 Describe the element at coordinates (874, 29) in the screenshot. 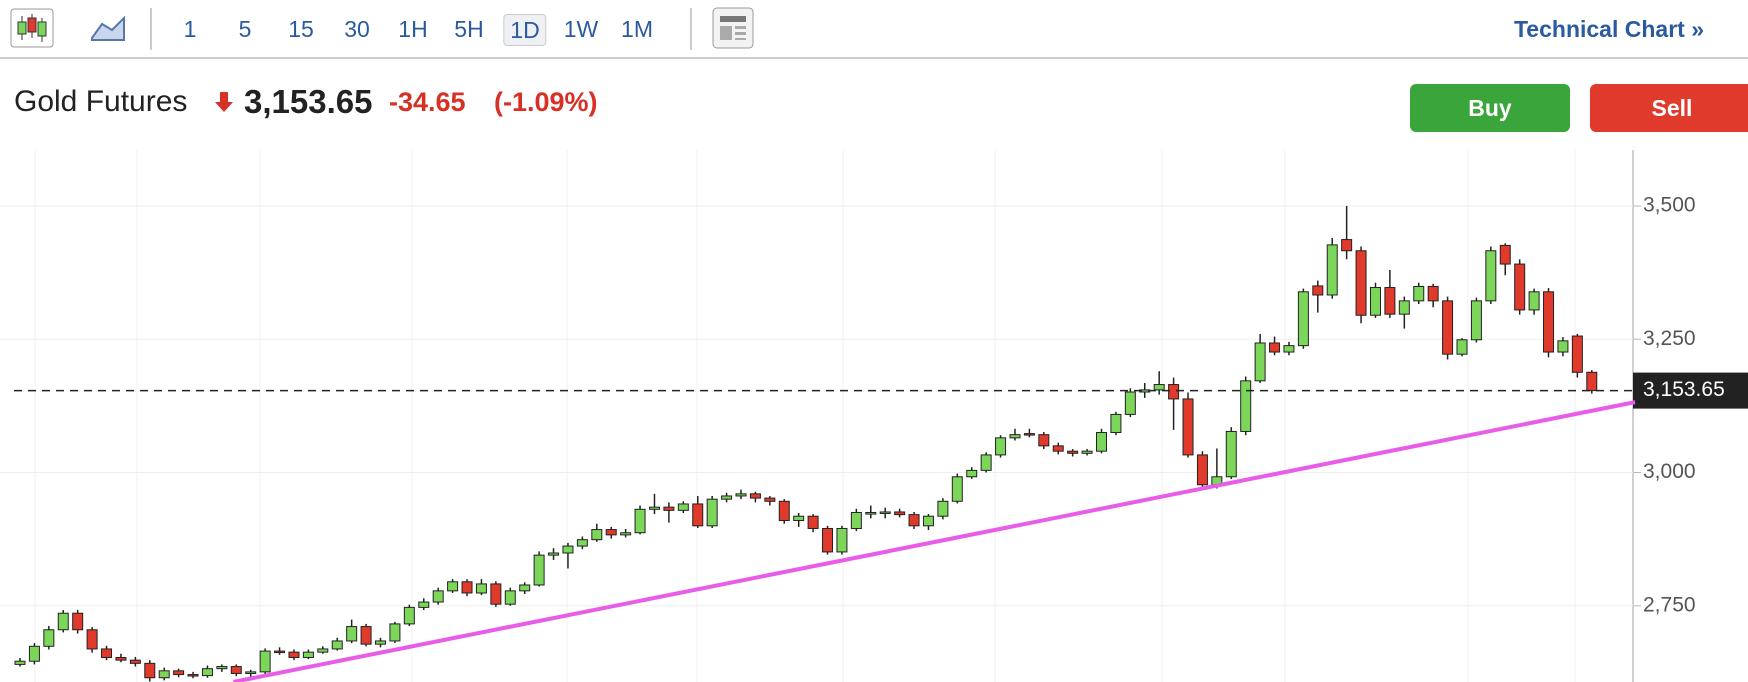

I see `toolbar: 1 5 15 30 1H 5H 1D 1W 1M Technical Chart »` at that location.